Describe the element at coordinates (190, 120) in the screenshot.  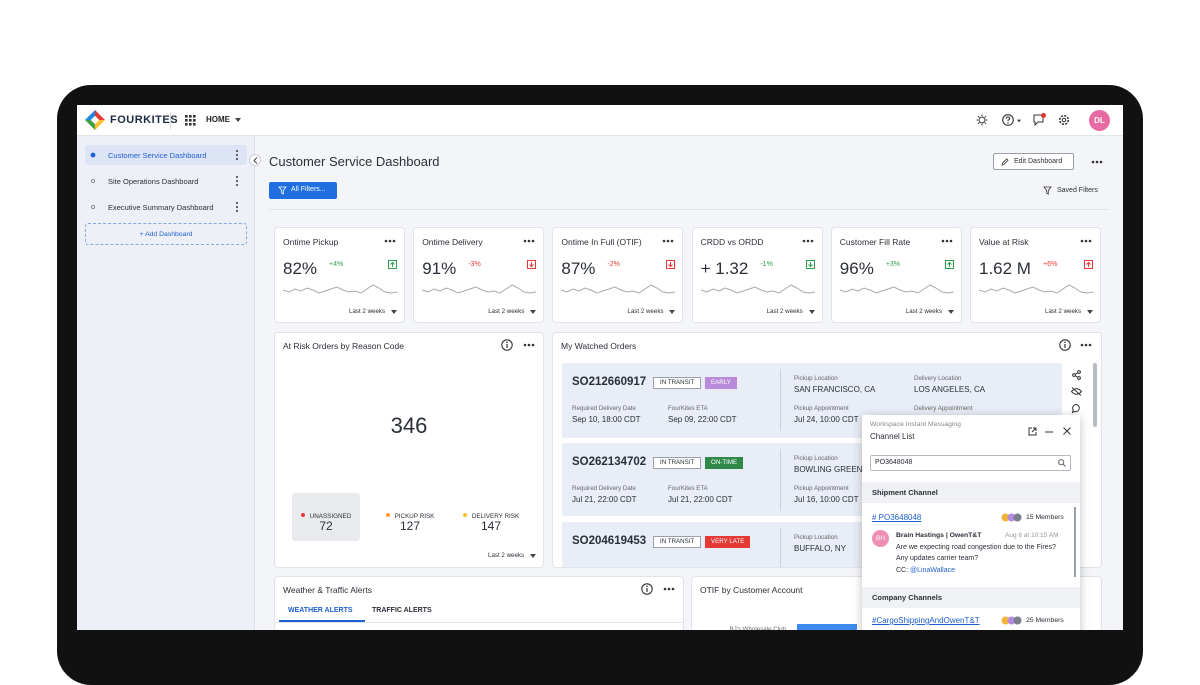
I see `app-grid-icon` at that location.